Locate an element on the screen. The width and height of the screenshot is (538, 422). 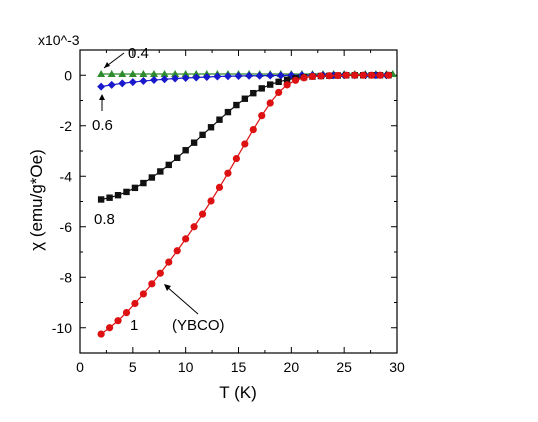
annotation-ybco: (YBCO) is located at coordinates (198, 325).